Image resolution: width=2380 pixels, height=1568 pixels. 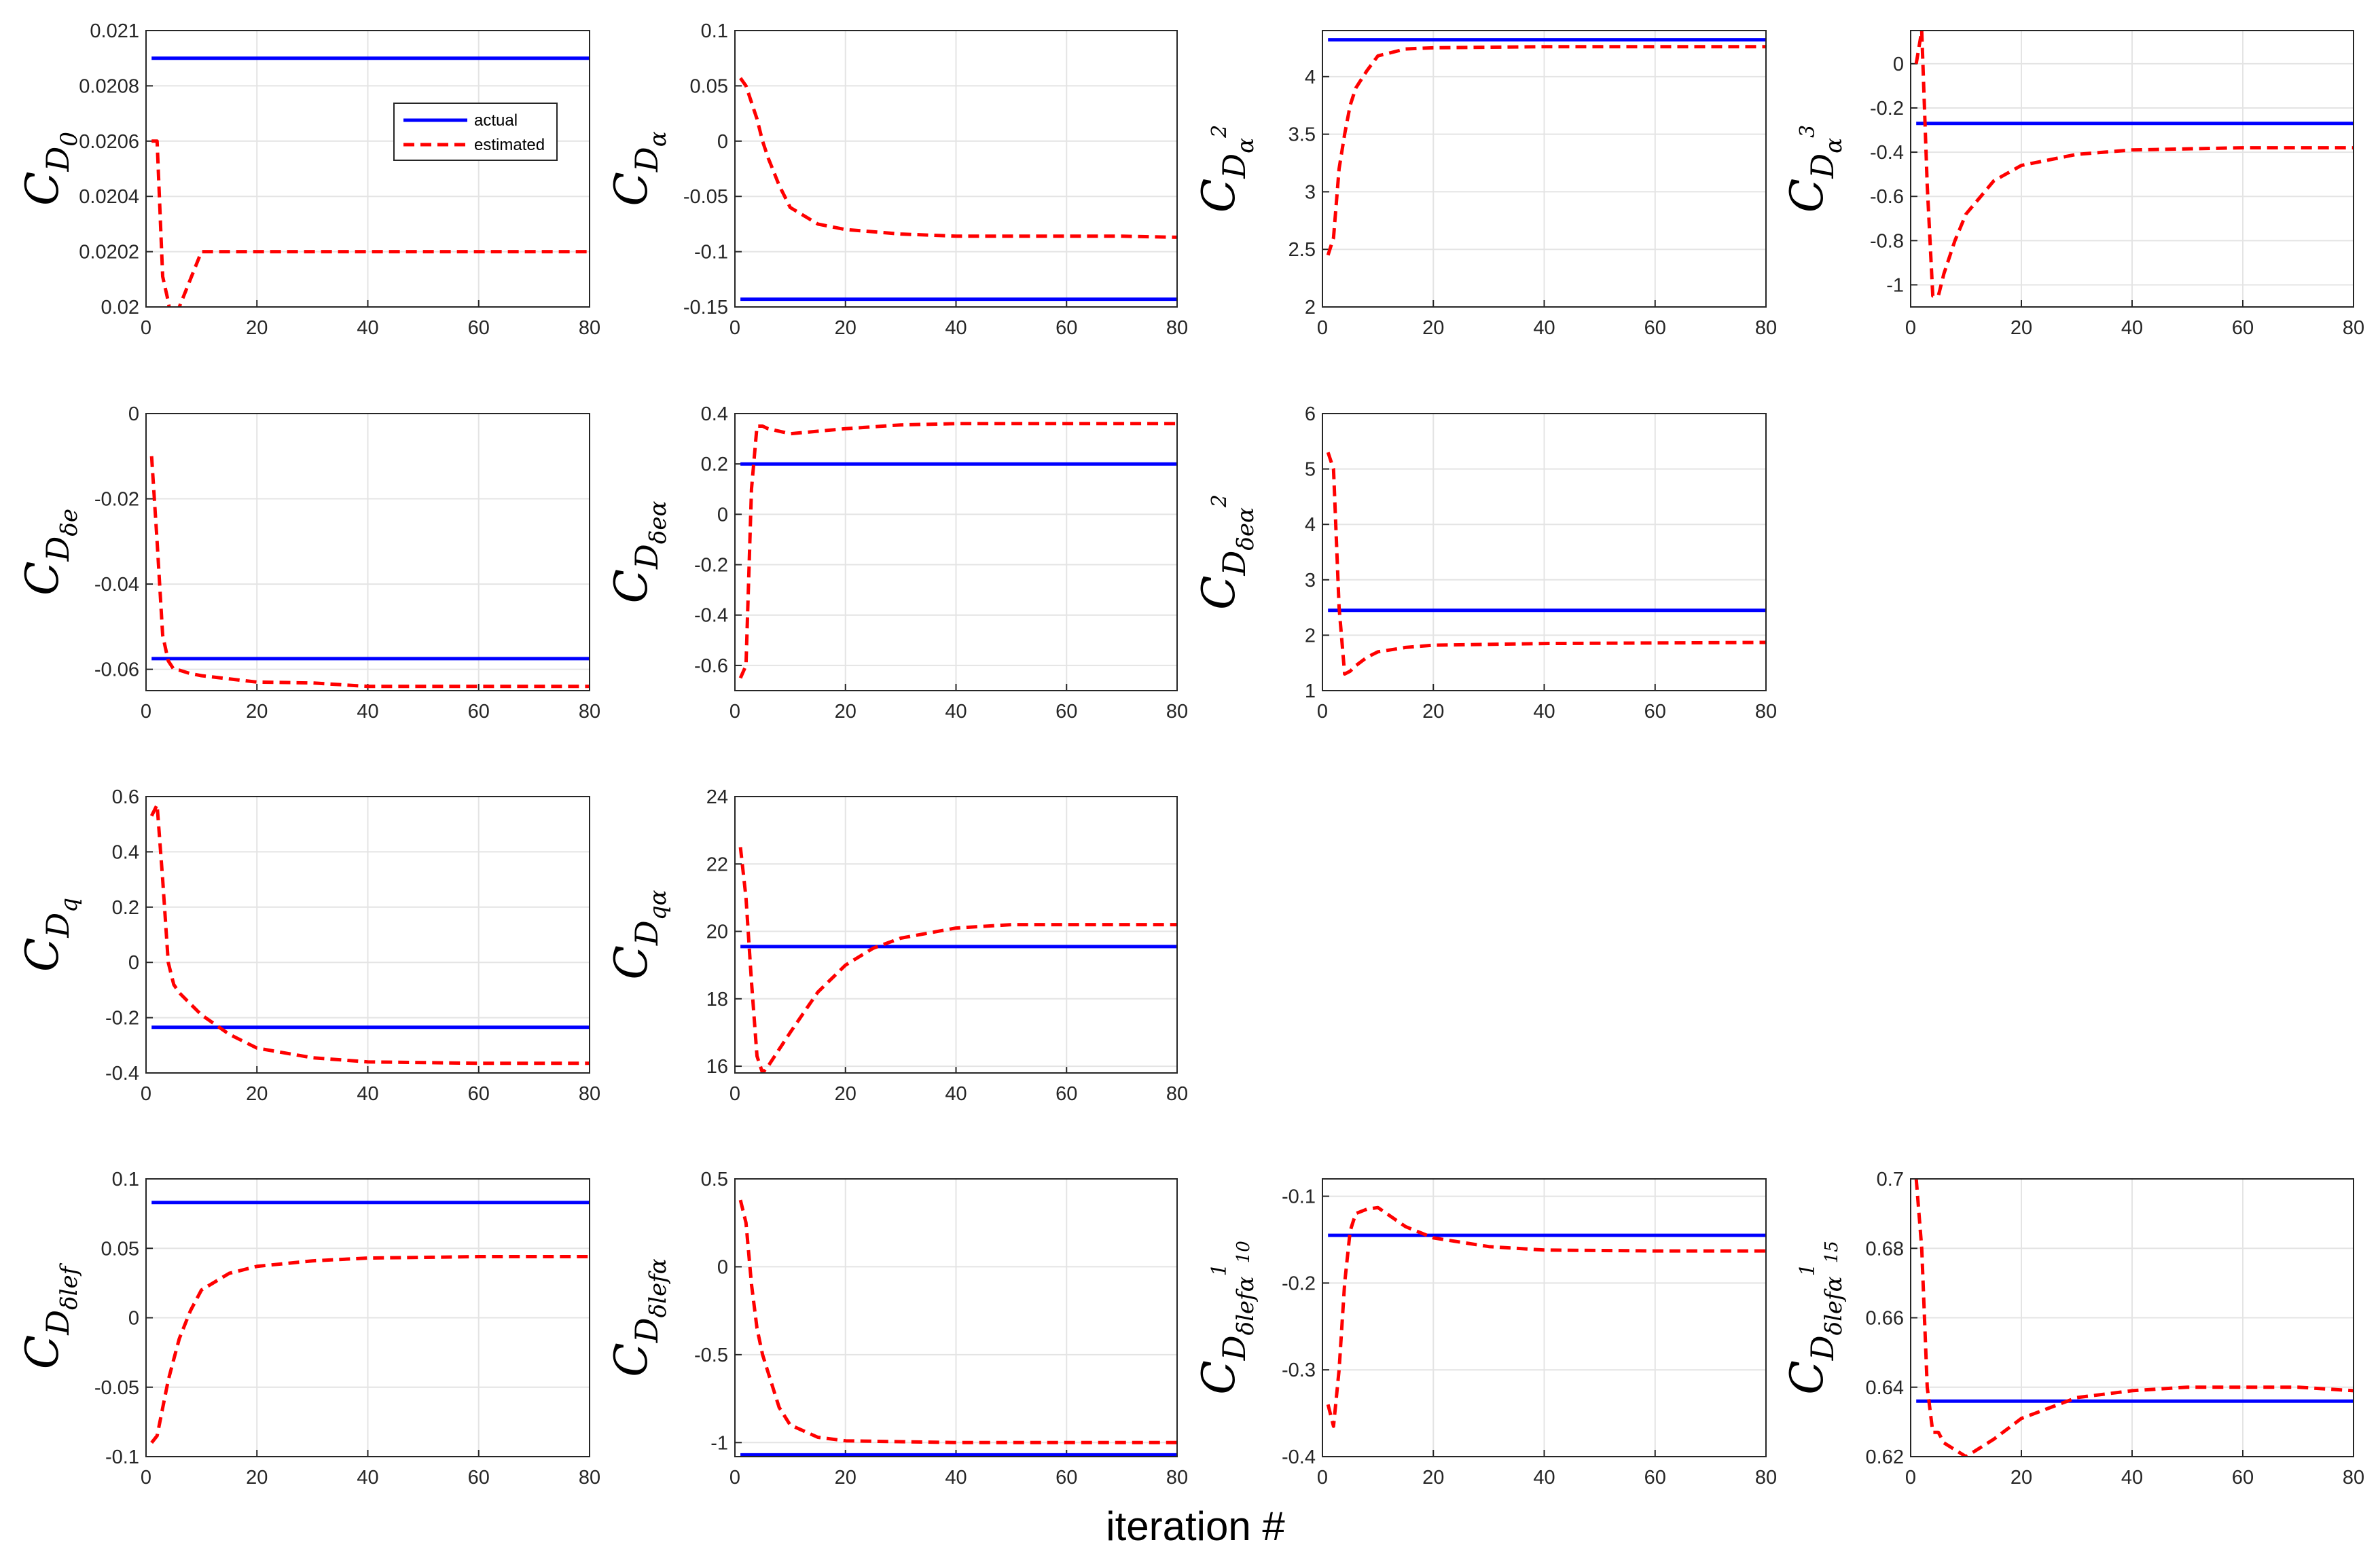 I want to click on y-tick-label: 6, so click(x=1310, y=414).